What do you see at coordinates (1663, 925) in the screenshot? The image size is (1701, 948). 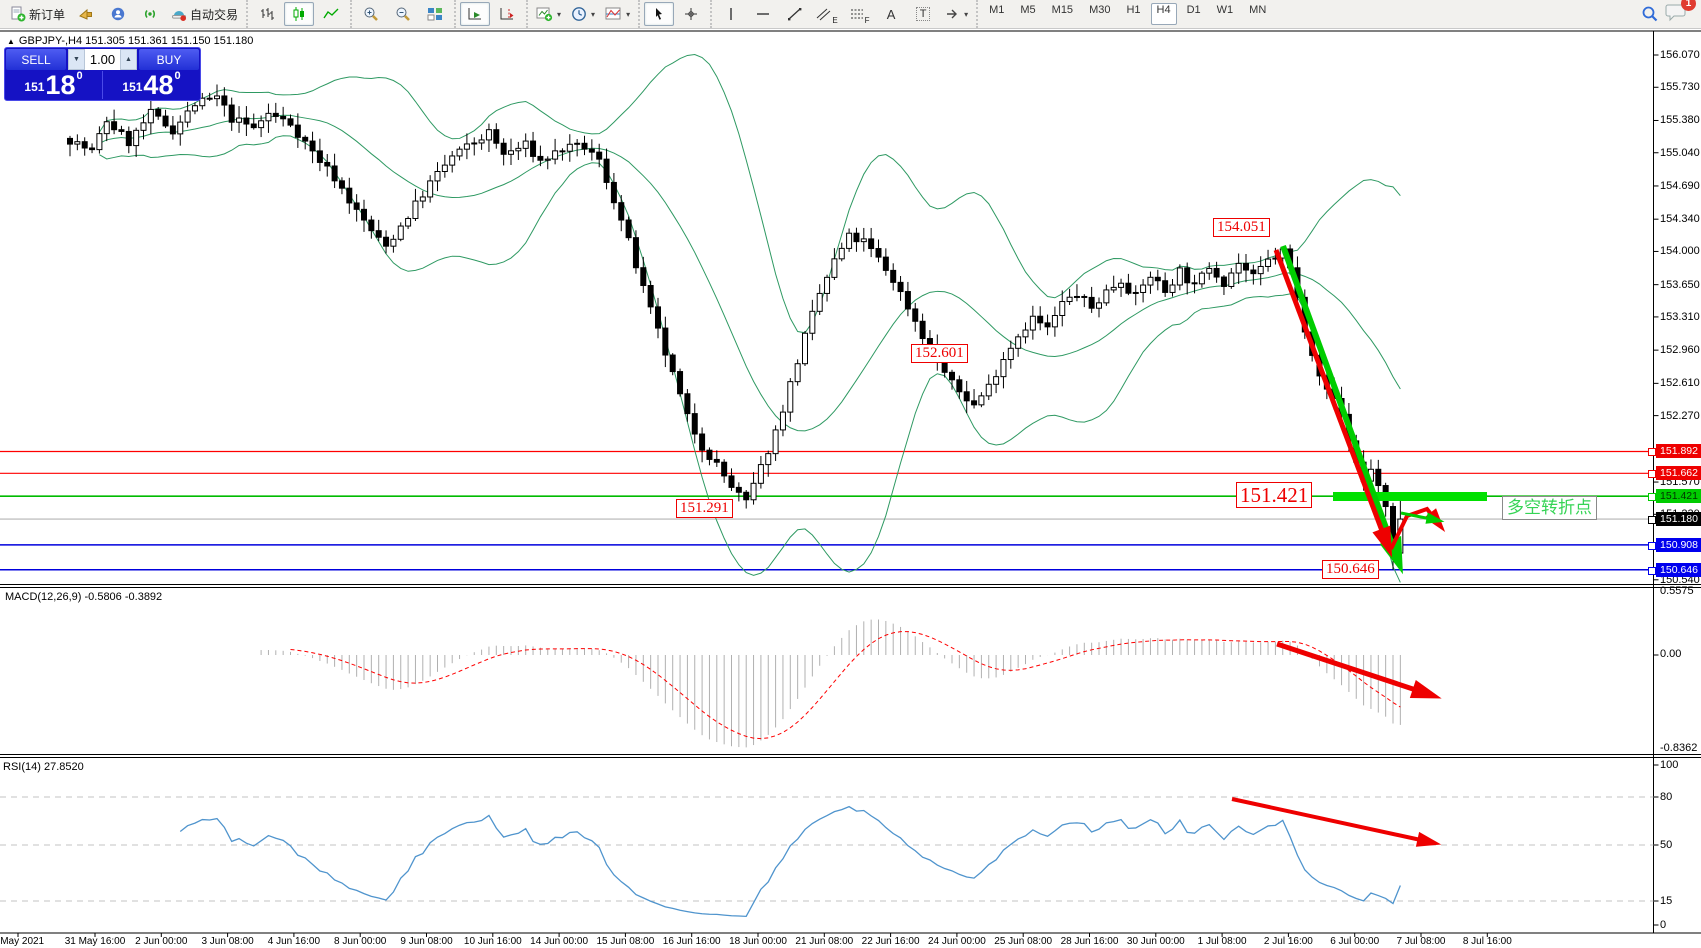 I see `rsi-axis-label: 0` at bounding box center [1663, 925].